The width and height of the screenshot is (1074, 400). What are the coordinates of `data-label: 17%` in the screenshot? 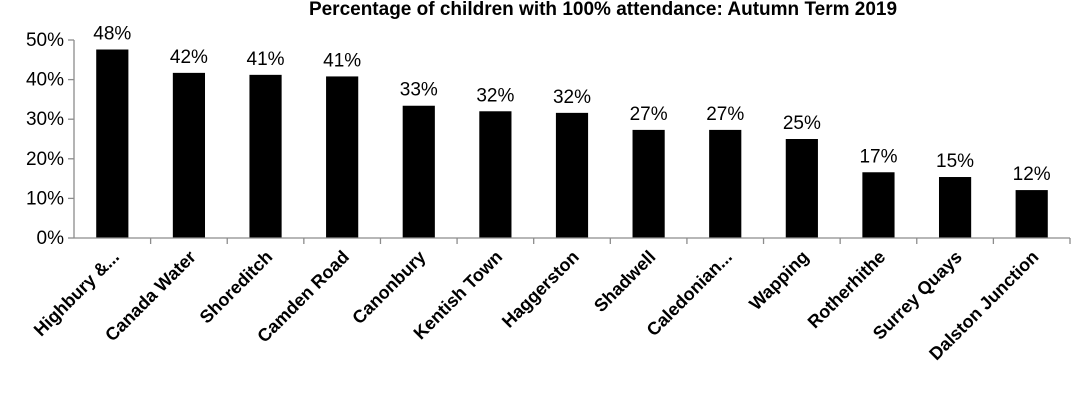 It's located at (878, 156).